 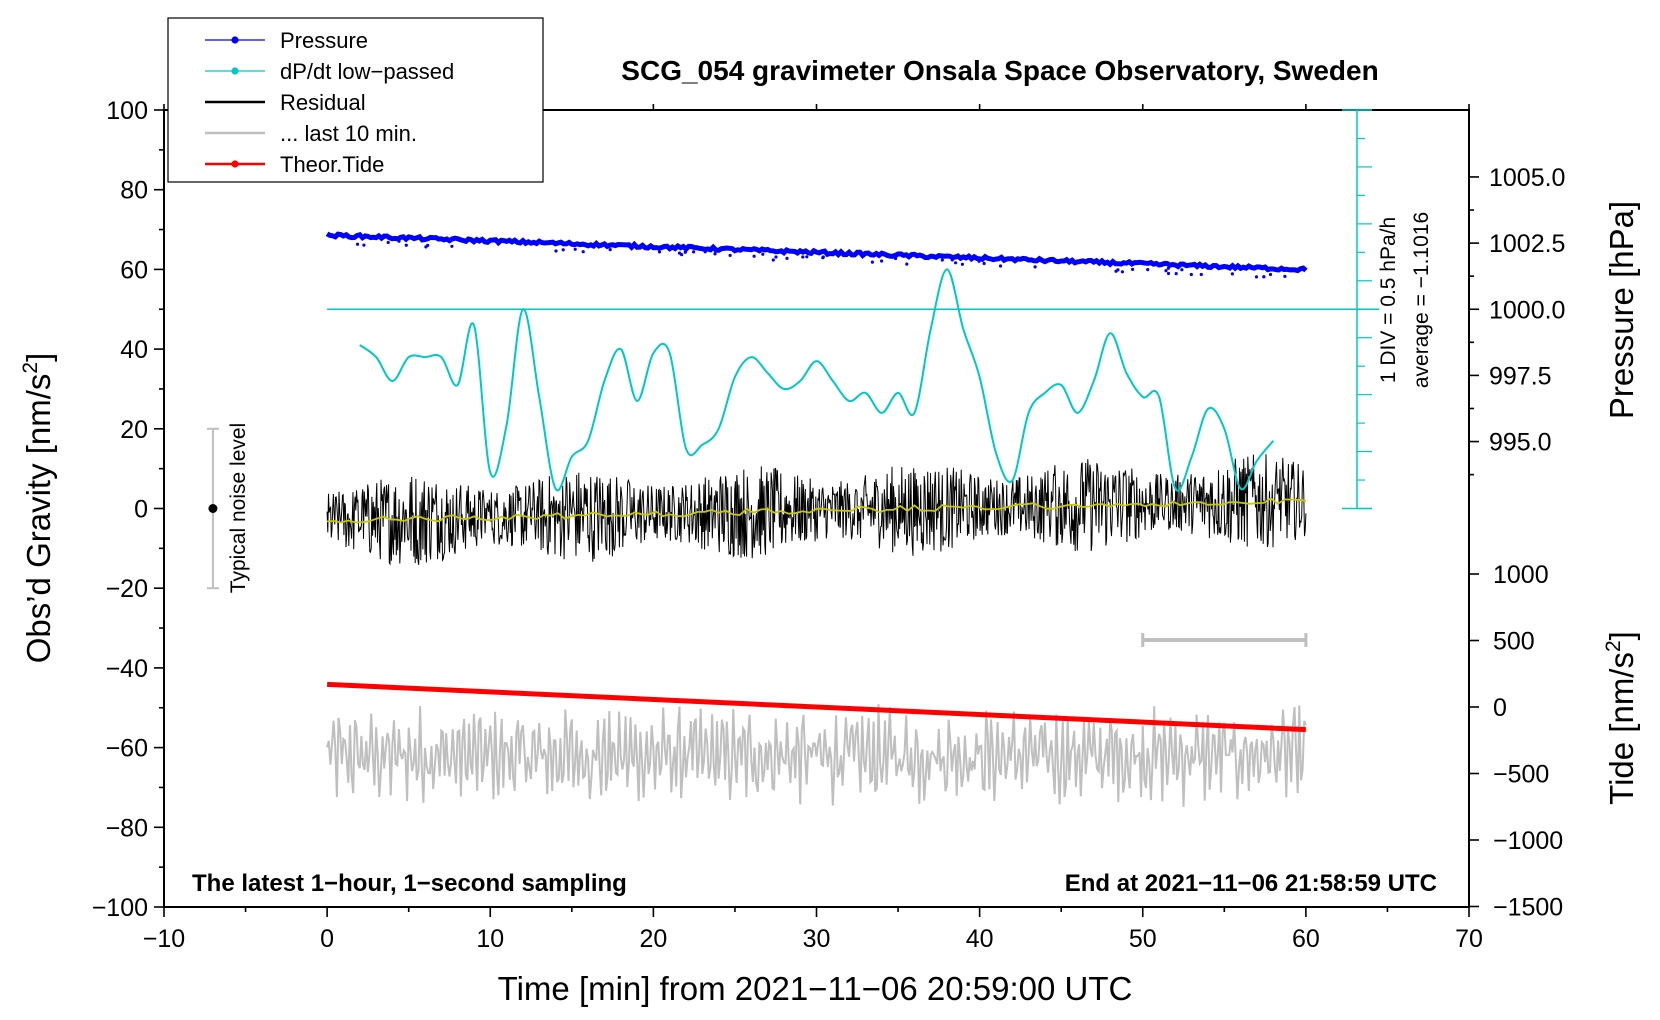 What do you see at coordinates (853, 380) in the screenshot?
I see `dpdt-series` at bounding box center [853, 380].